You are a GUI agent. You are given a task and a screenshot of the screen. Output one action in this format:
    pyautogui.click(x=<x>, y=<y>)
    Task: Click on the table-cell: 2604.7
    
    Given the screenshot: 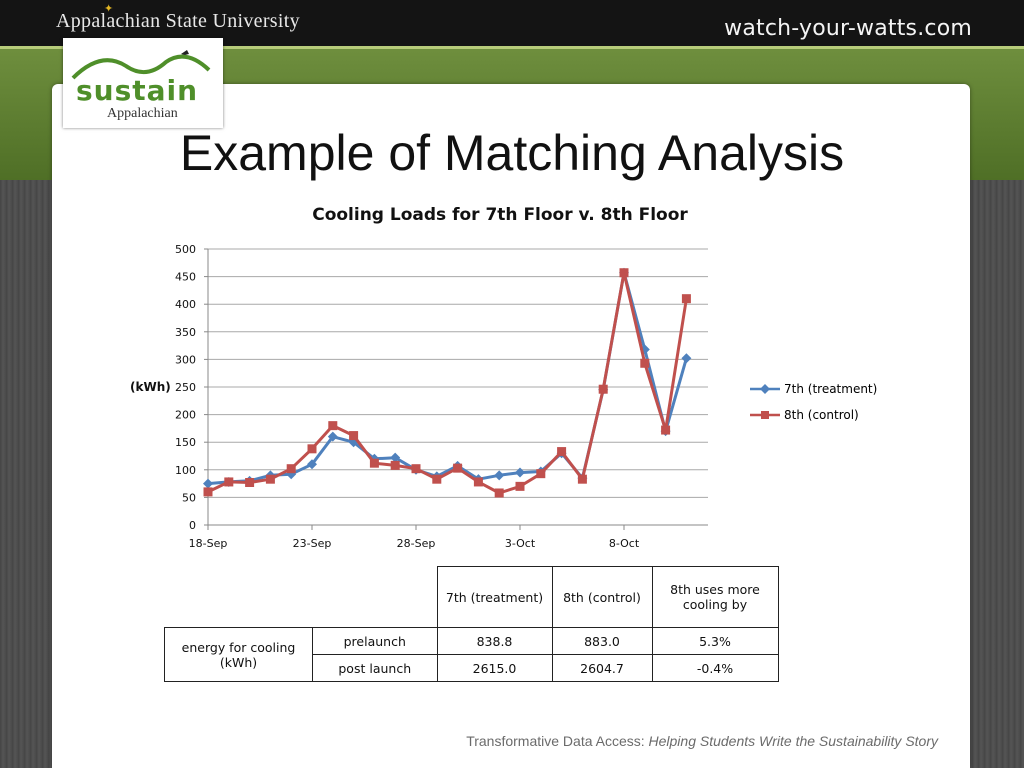 What is the action you would take?
    pyautogui.click(x=602, y=668)
    